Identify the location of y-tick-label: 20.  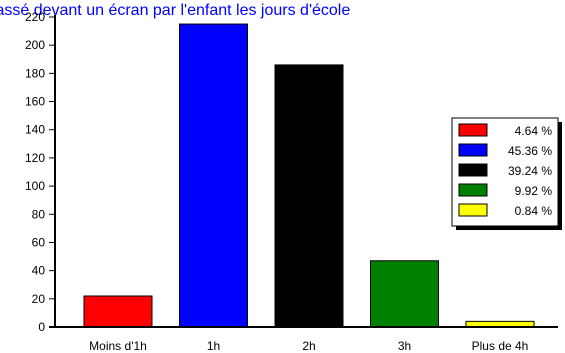
(39, 299).